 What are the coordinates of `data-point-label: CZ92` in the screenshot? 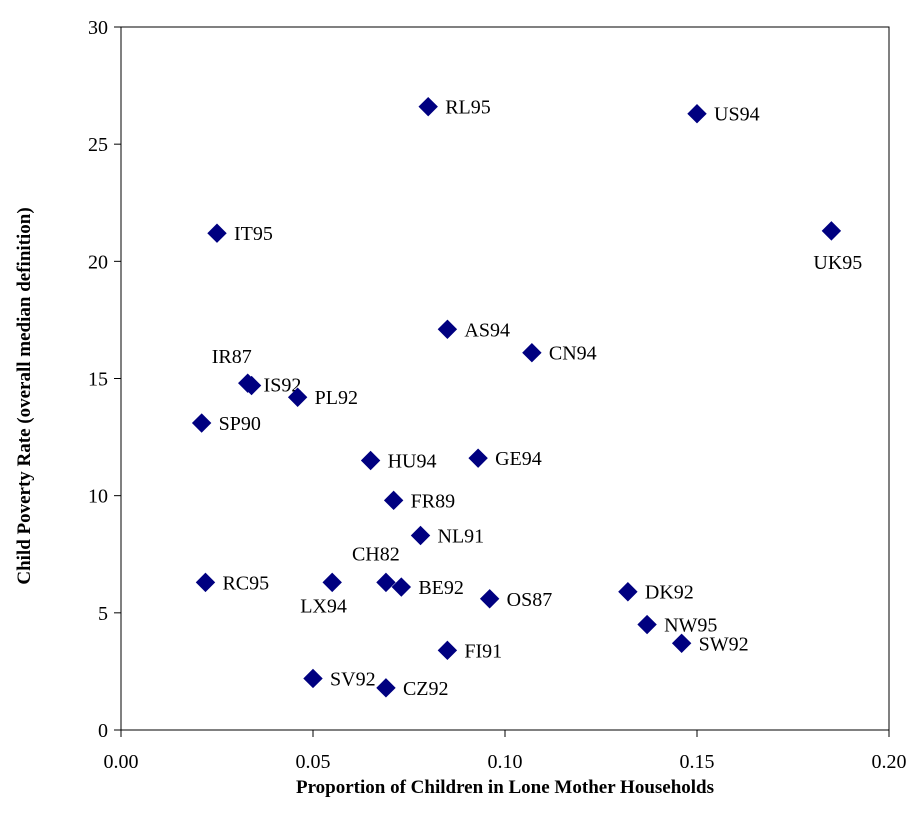 It's located at (426, 689).